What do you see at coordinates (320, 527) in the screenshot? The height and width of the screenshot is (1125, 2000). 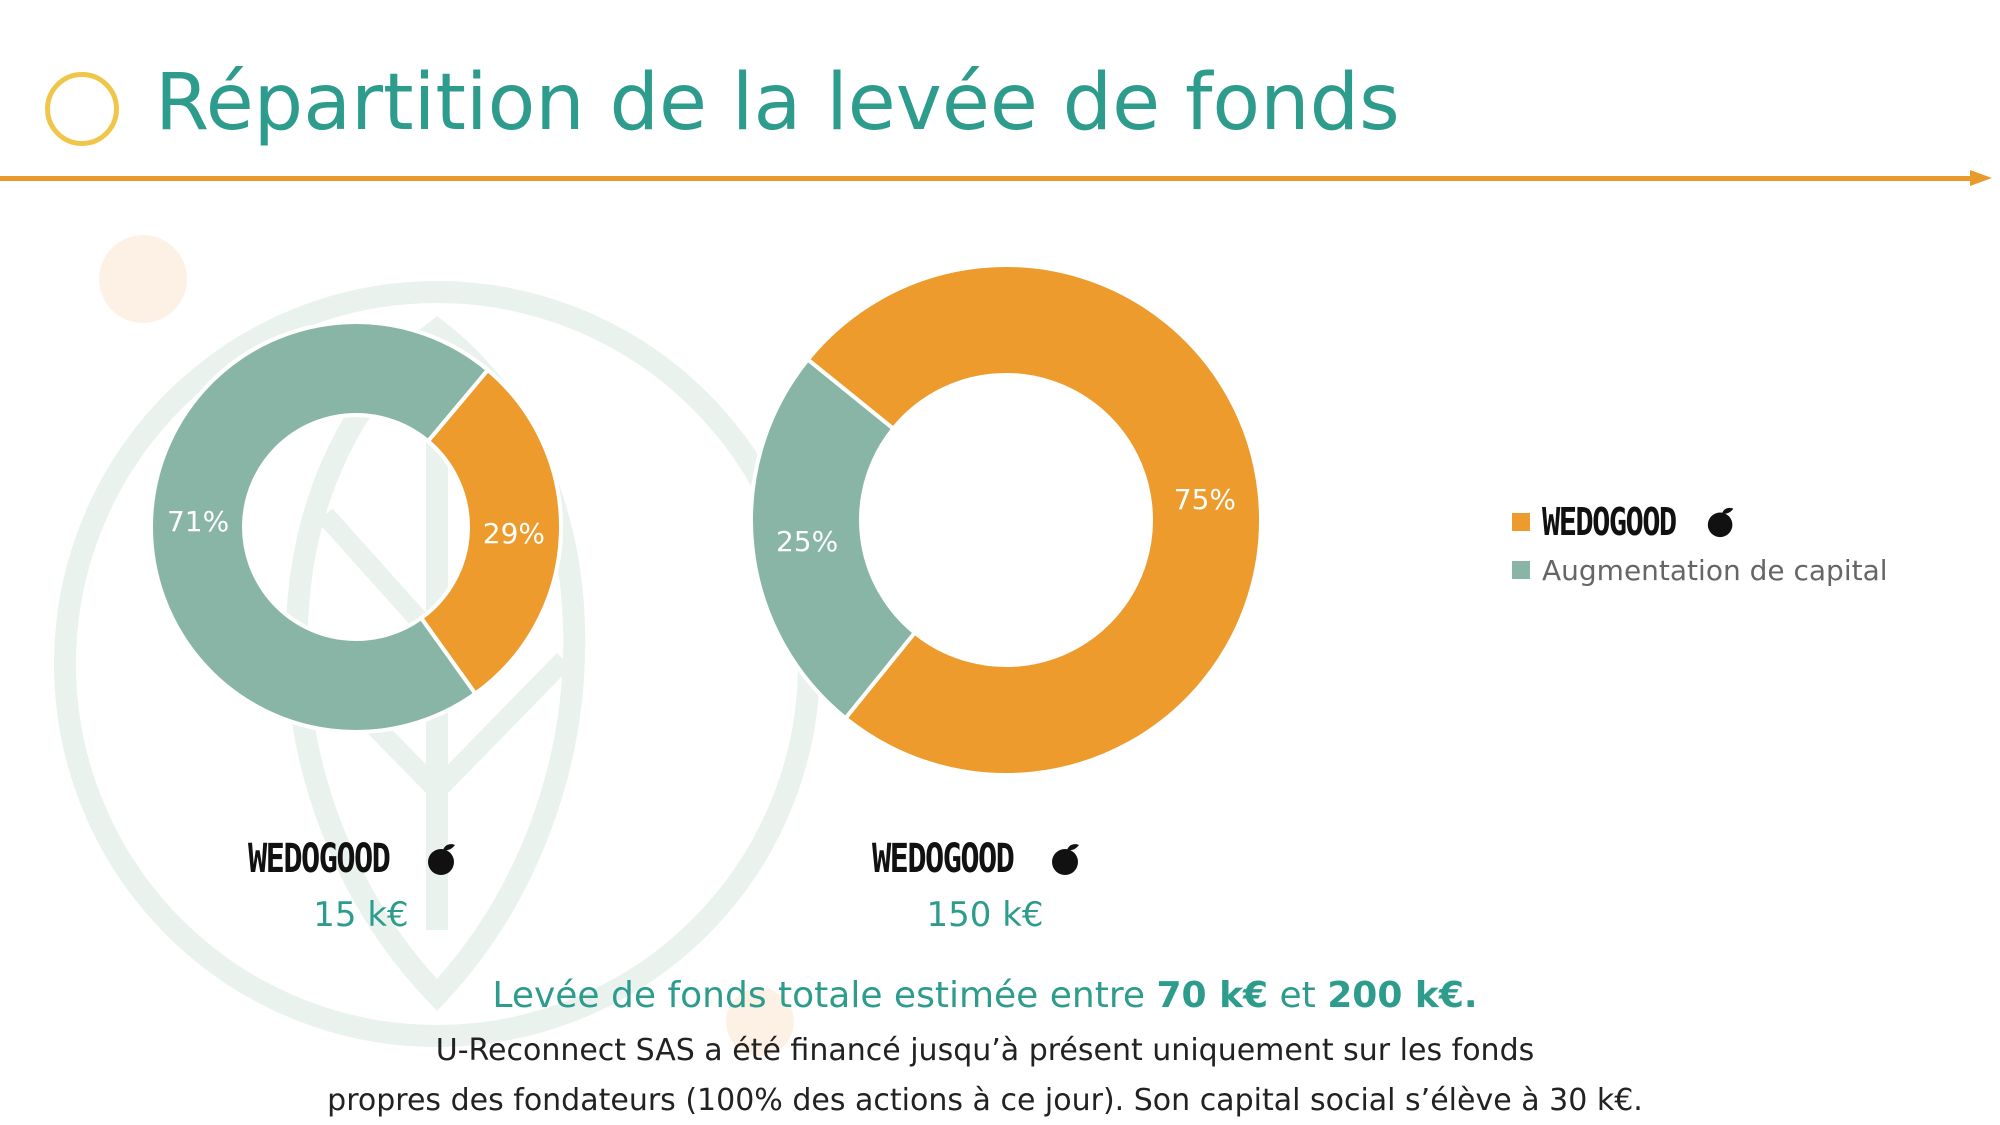 I see `chart-1-slice-capital` at bounding box center [320, 527].